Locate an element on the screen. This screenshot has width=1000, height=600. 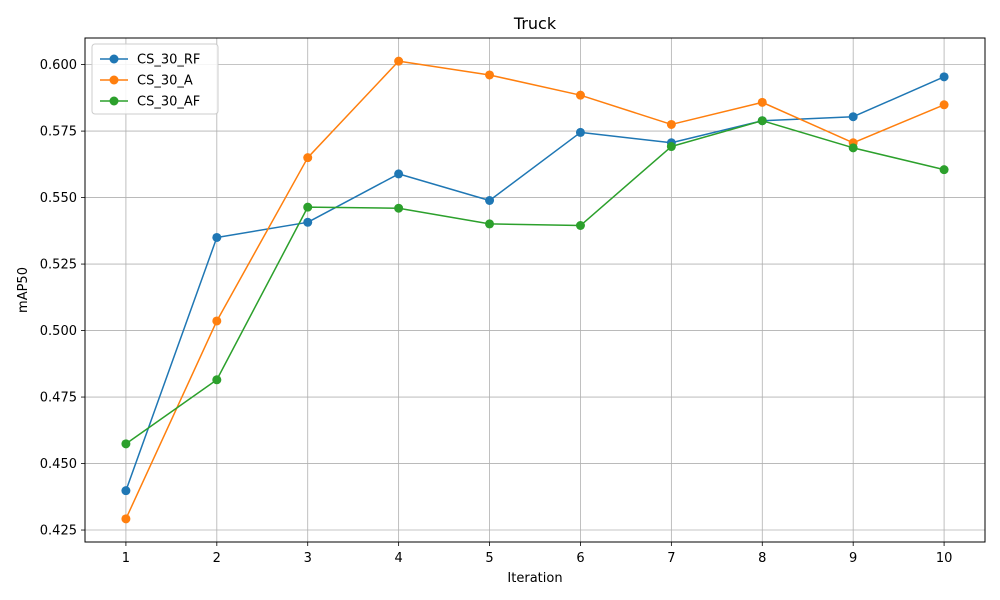
x-tick-label: 7 is located at coordinates (671, 558).